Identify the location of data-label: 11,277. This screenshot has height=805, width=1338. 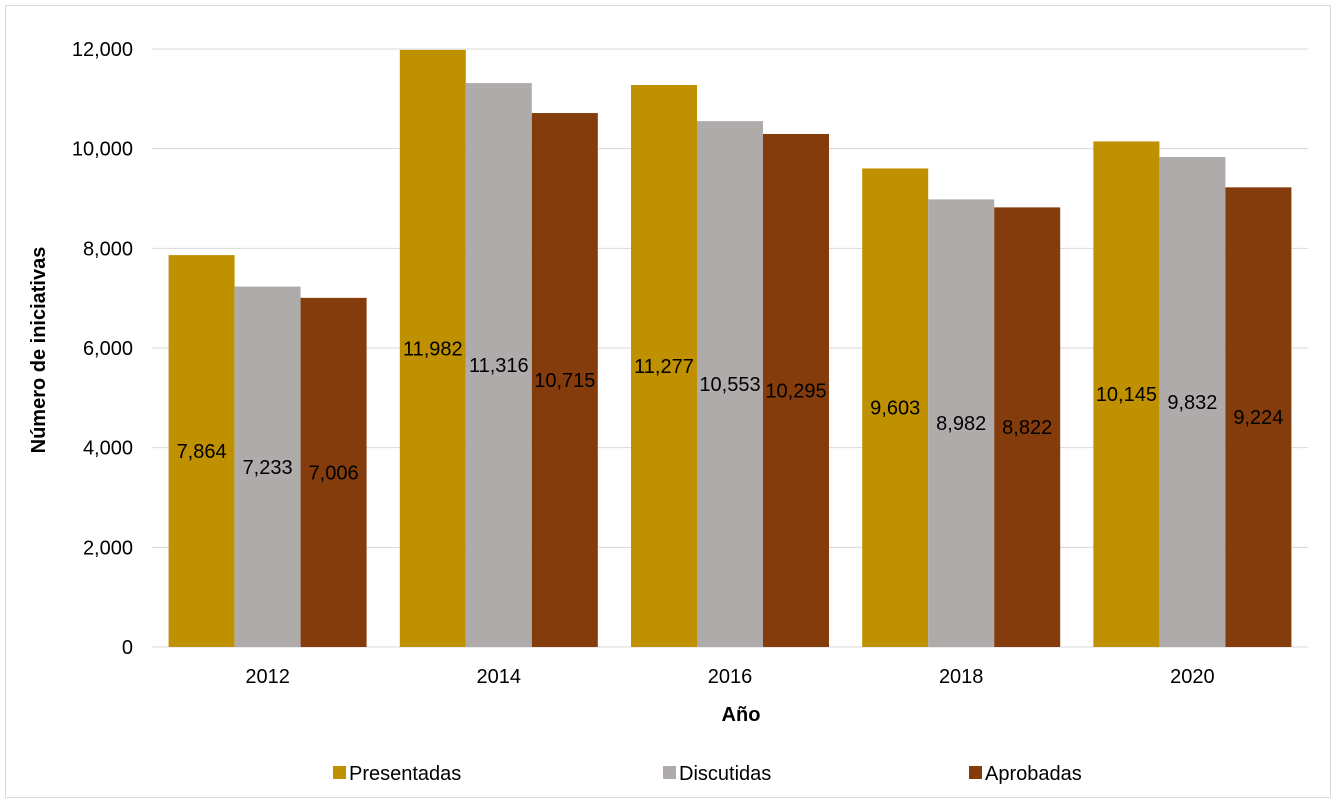
(664, 367).